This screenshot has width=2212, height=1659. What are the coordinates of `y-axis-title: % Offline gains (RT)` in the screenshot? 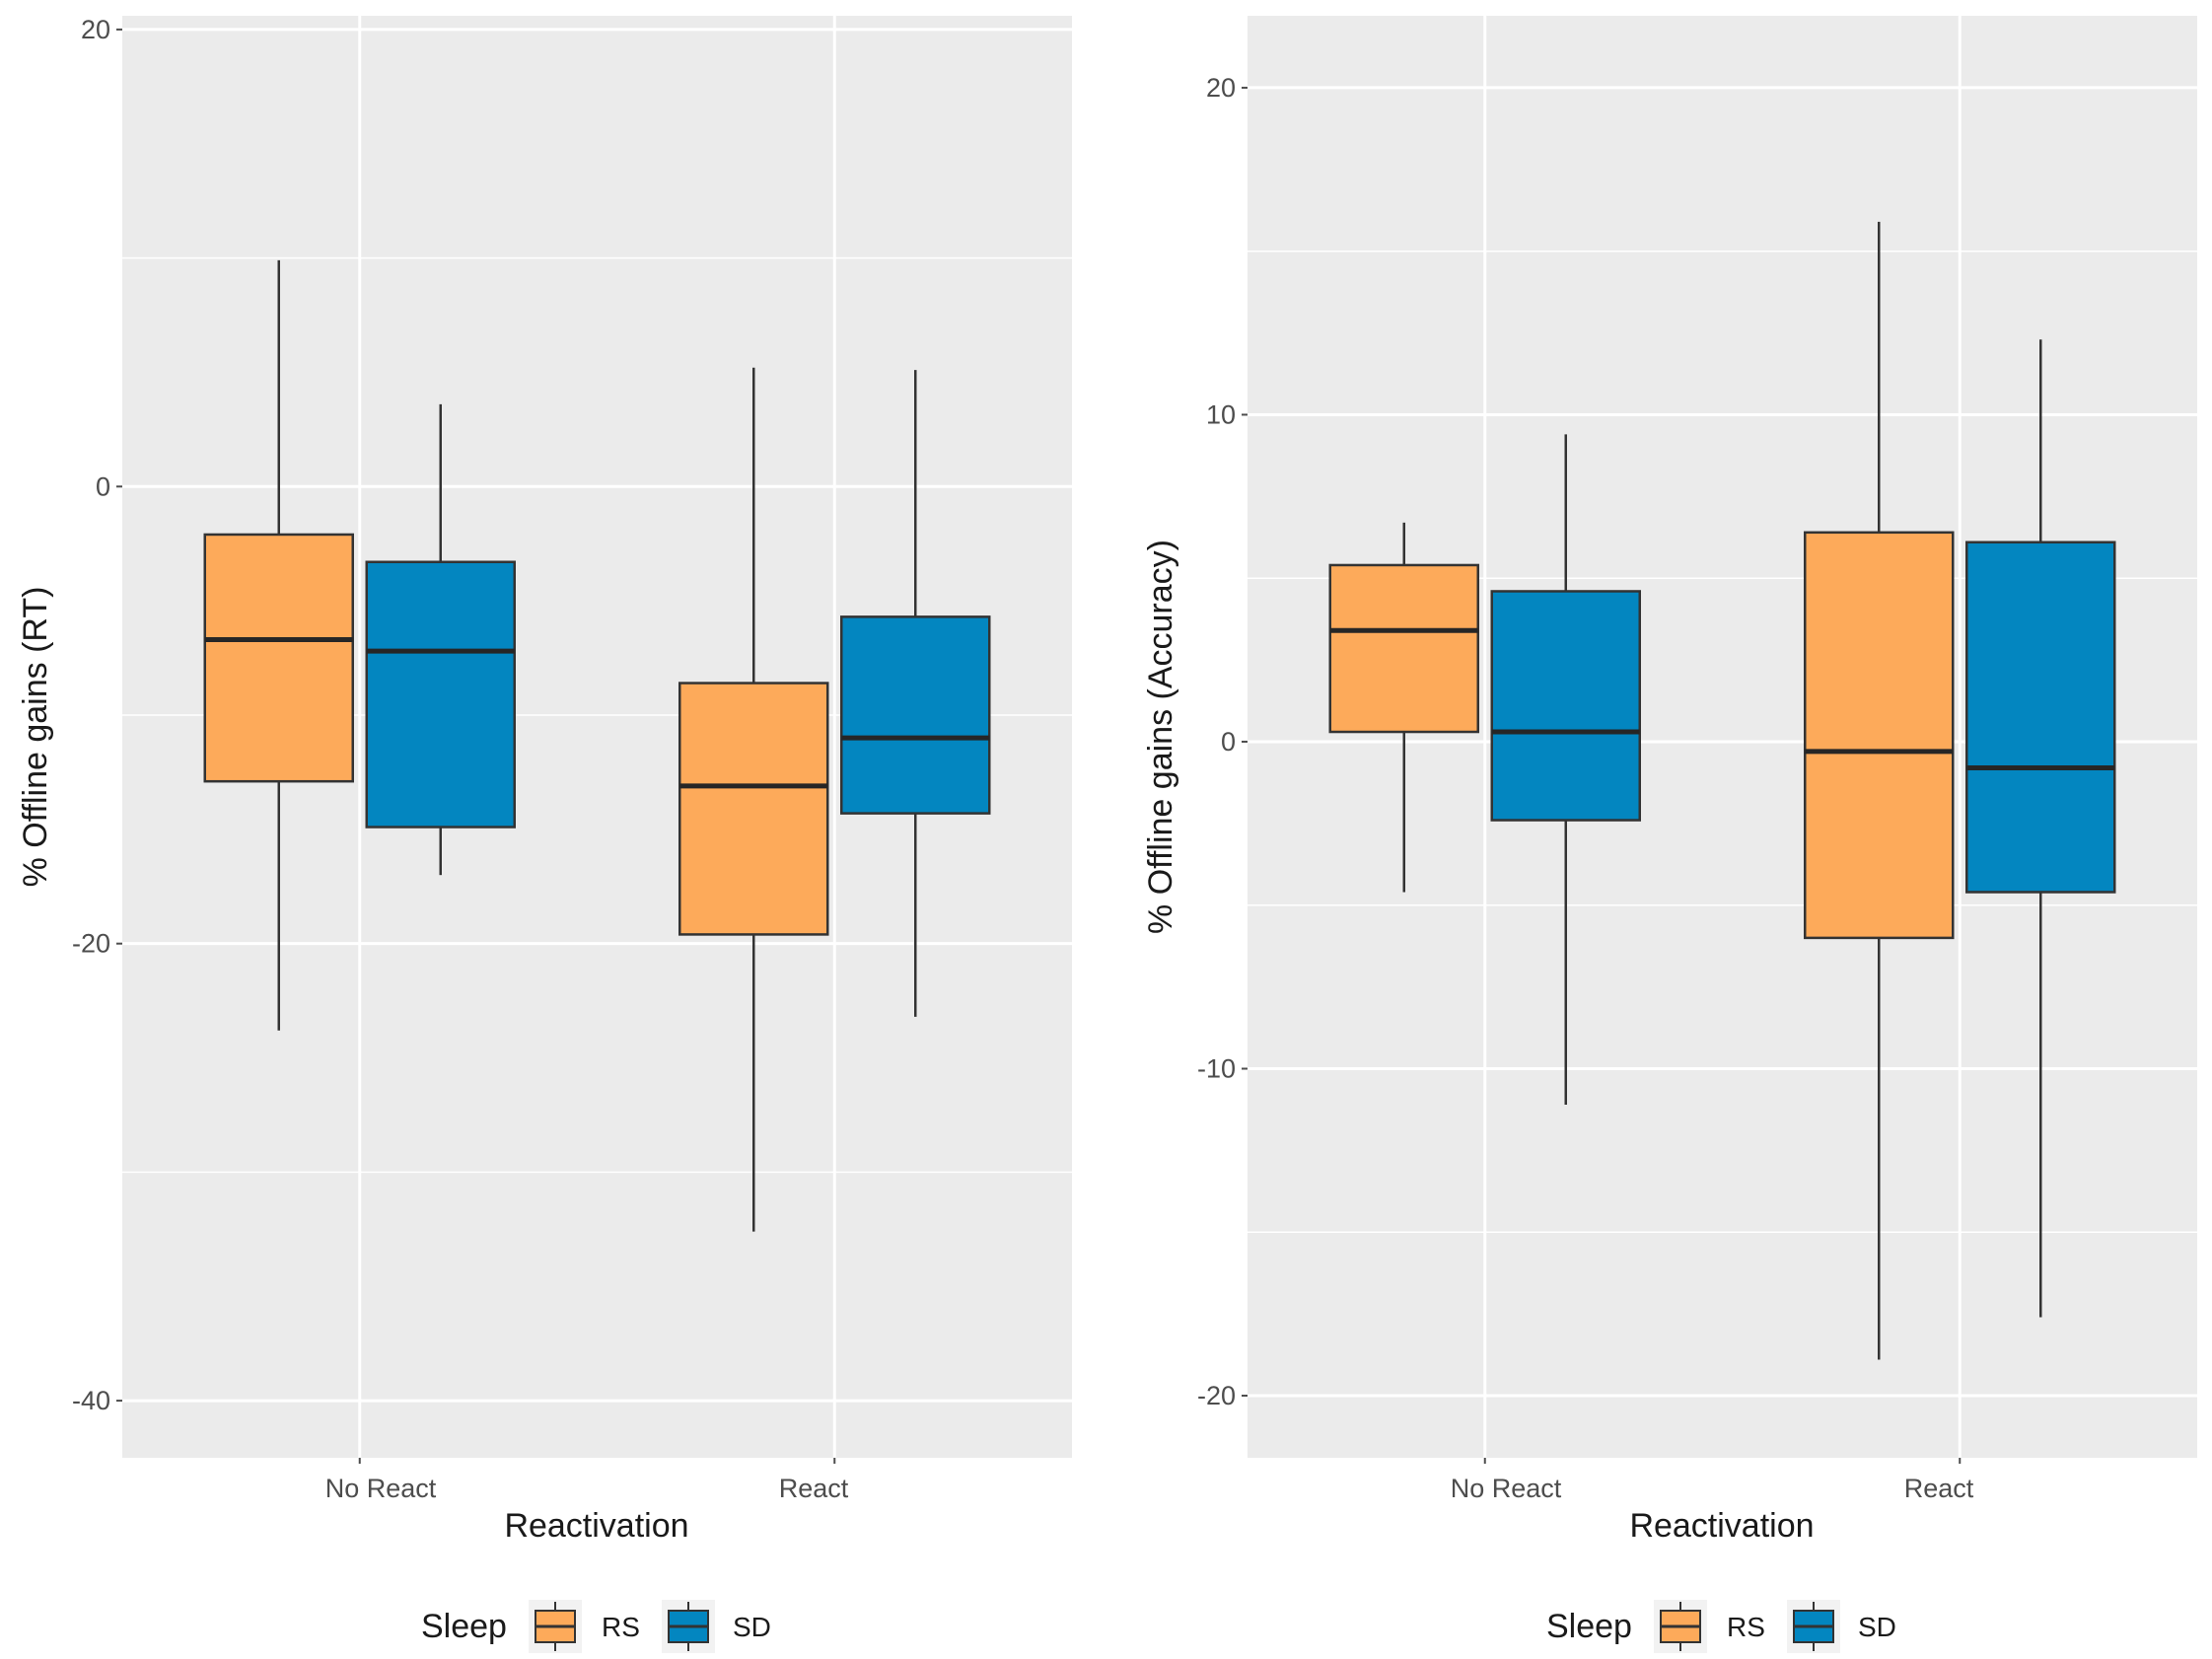 It's located at (35, 737).